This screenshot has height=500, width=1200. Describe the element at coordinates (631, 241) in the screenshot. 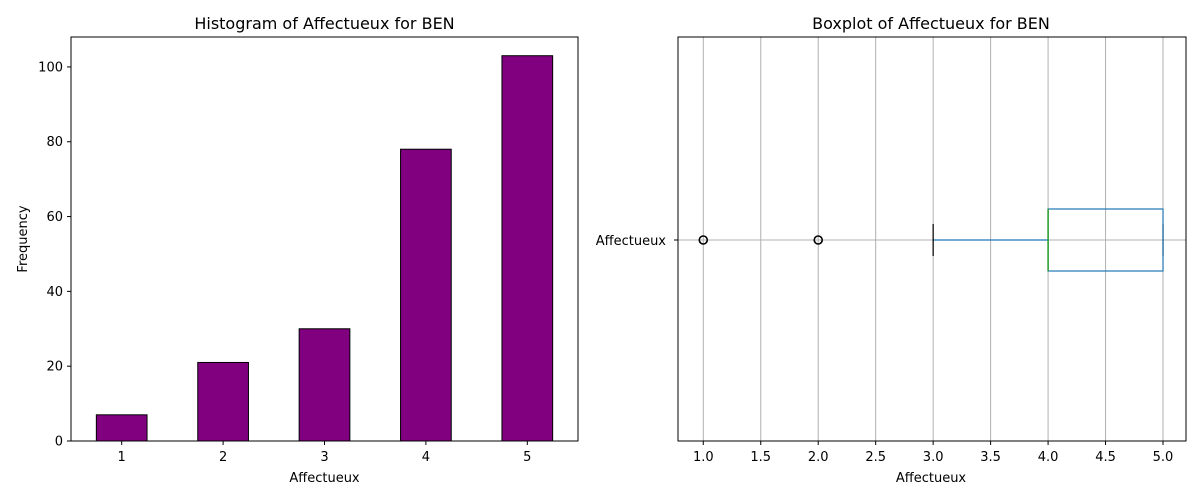

I see `boxplot-category-label: Affectueux` at that location.